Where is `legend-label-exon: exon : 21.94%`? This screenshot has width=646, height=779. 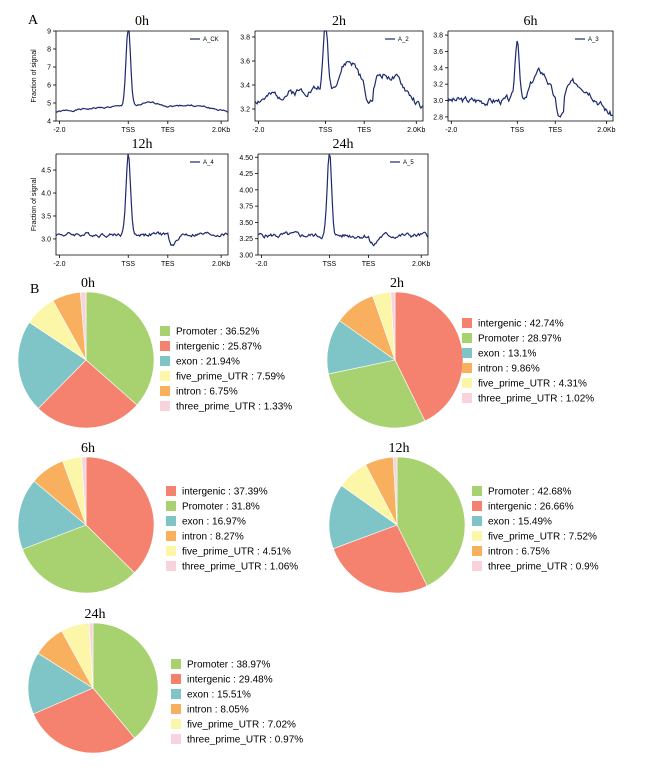
legend-label-exon: exon : 21.94% is located at coordinates (208, 362).